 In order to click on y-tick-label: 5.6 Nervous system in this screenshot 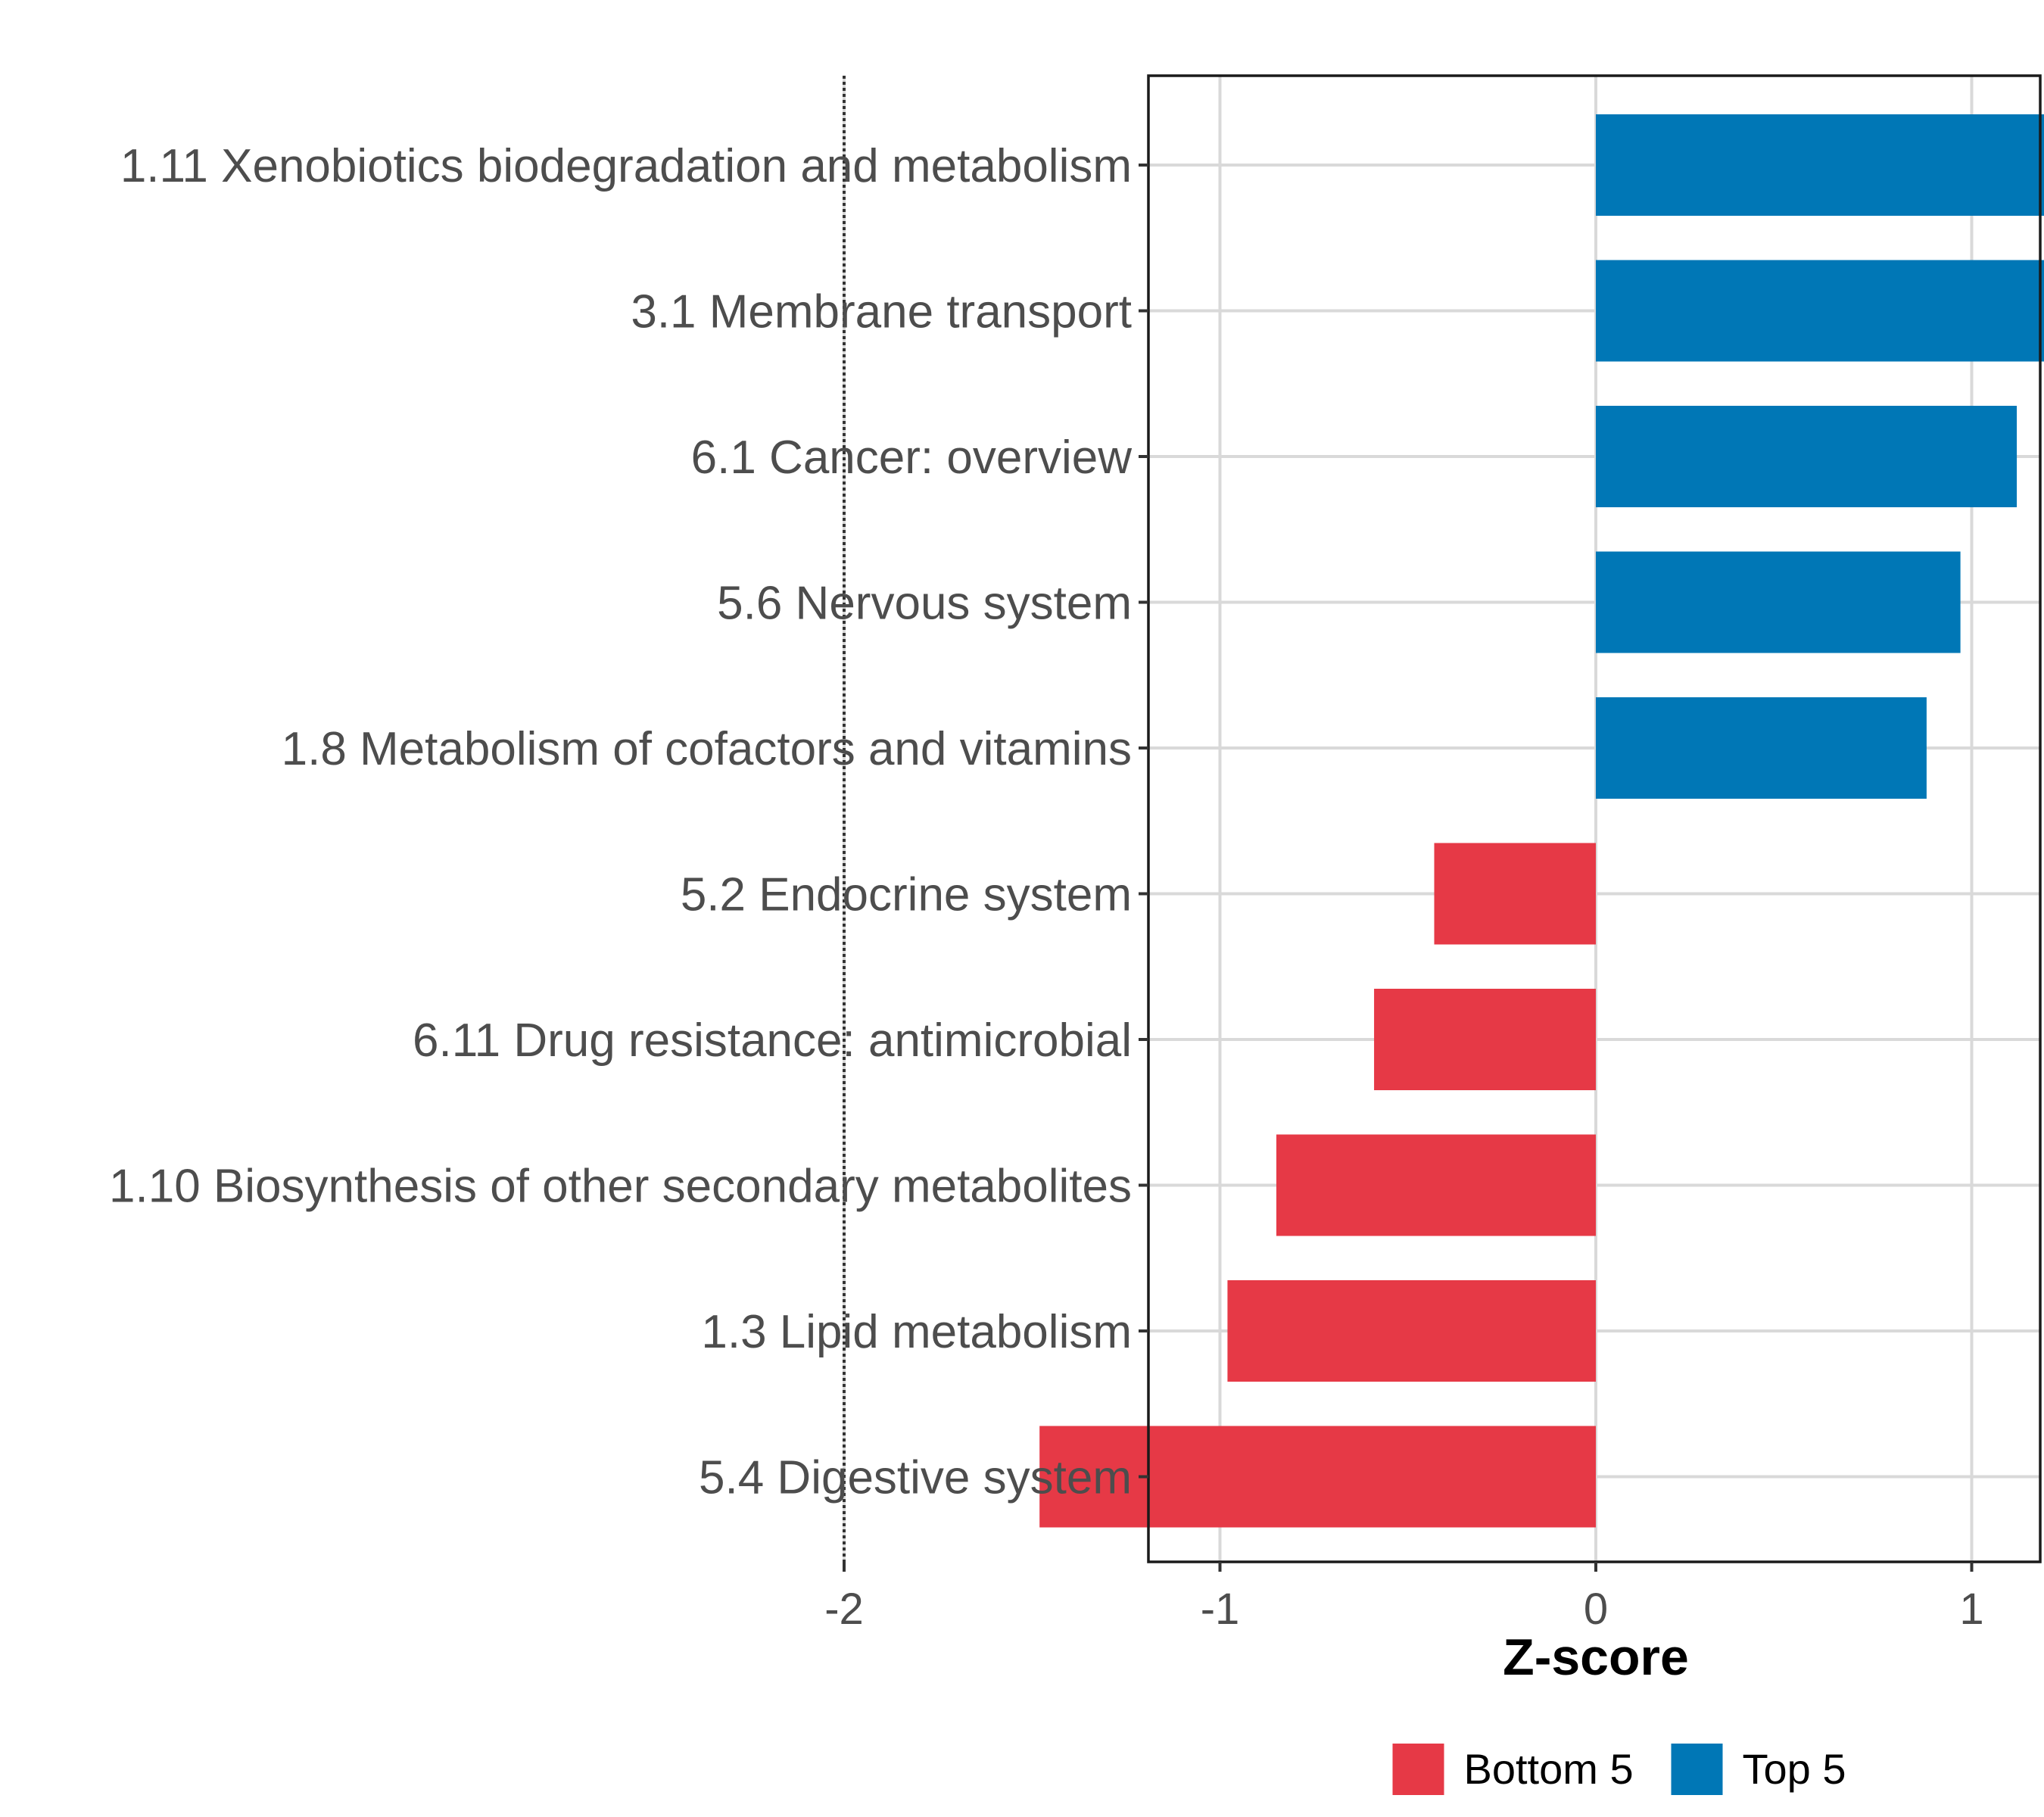, I will do `click(924, 604)`.